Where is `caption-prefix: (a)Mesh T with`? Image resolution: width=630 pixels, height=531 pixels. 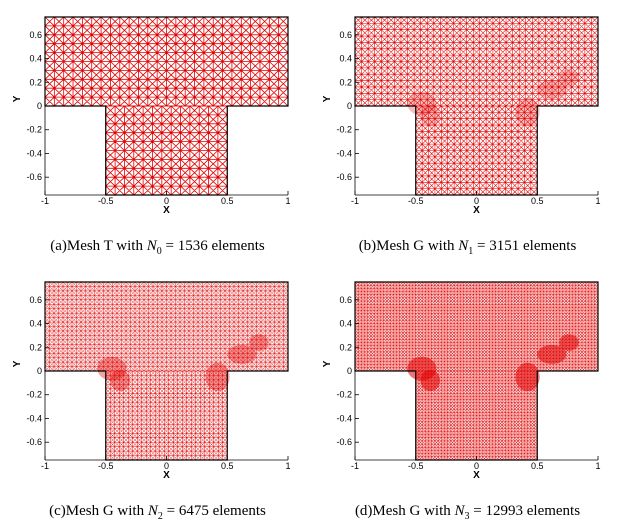 caption-prefix: (a)Mesh T with is located at coordinates (98, 246).